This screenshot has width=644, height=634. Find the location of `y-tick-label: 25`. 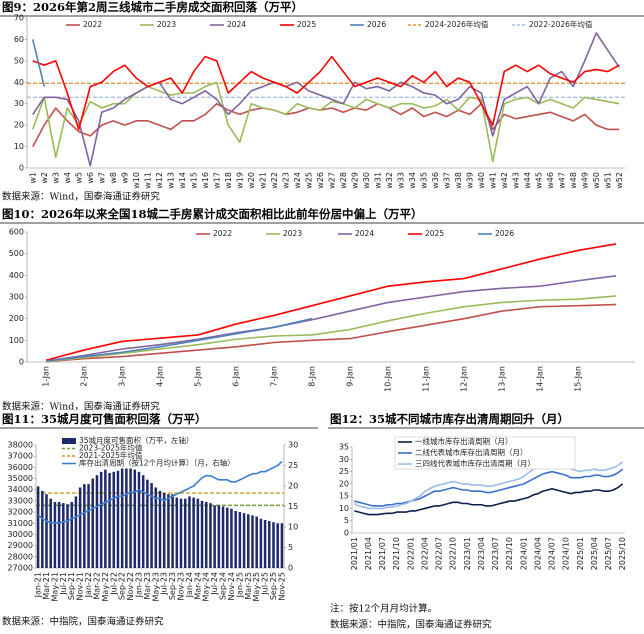

y-tick-label: 25 is located at coordinates (344, 471).